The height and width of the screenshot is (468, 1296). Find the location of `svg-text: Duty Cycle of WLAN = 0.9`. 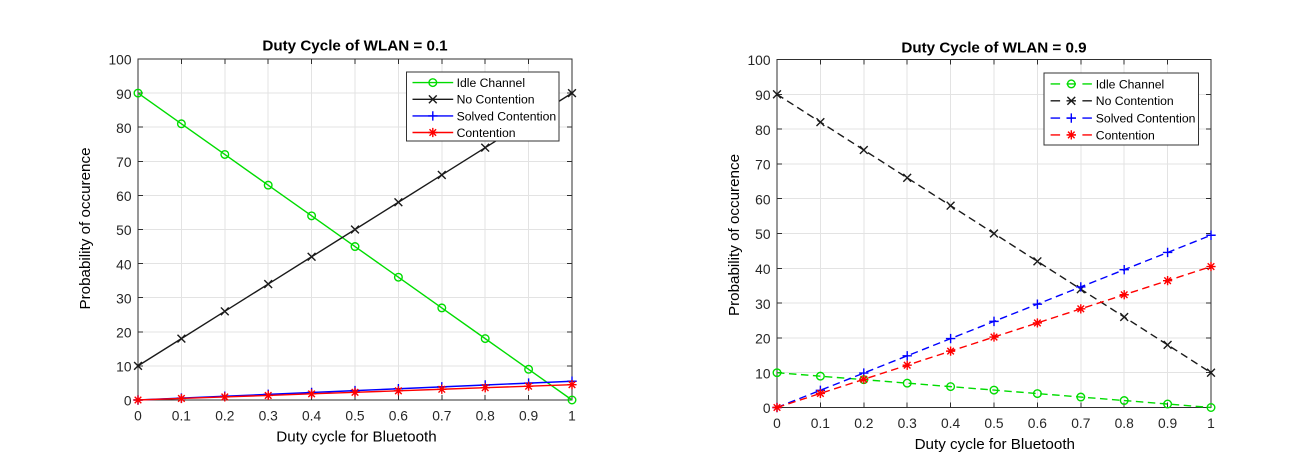

svg-text: Duty Cycle of WLAN = 0.9 is located at coordinates (993, 47).